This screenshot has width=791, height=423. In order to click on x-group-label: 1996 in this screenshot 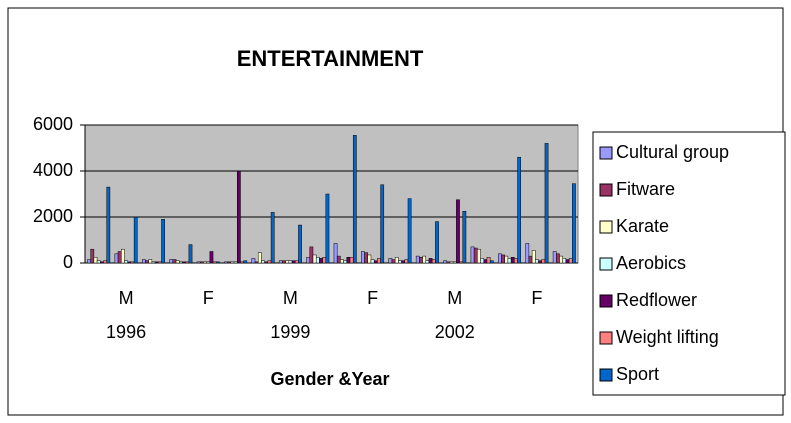, I will do `click(126, 332)`.